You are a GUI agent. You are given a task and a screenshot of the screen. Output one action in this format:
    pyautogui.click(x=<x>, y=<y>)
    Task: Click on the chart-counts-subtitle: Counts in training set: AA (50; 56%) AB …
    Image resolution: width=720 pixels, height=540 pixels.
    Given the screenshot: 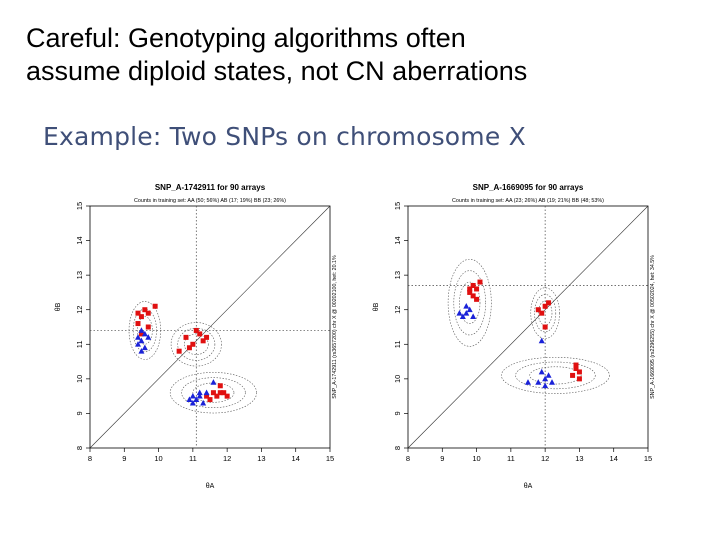 What is the action you would take?
    pyautogui.click(x=210, y=201)
    